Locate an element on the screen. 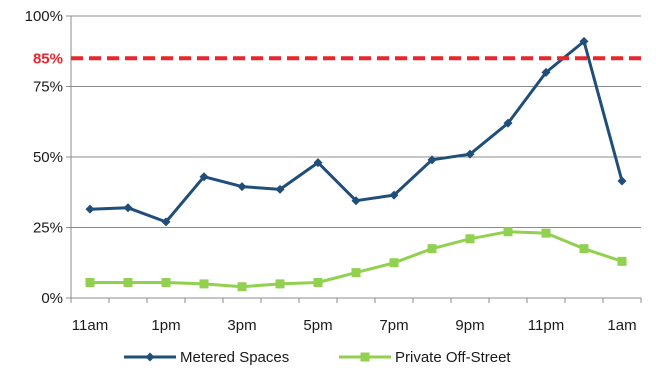 This screenshot has height=372, width=656. y-tick-label: 50% is located at coordinates (48, 157).